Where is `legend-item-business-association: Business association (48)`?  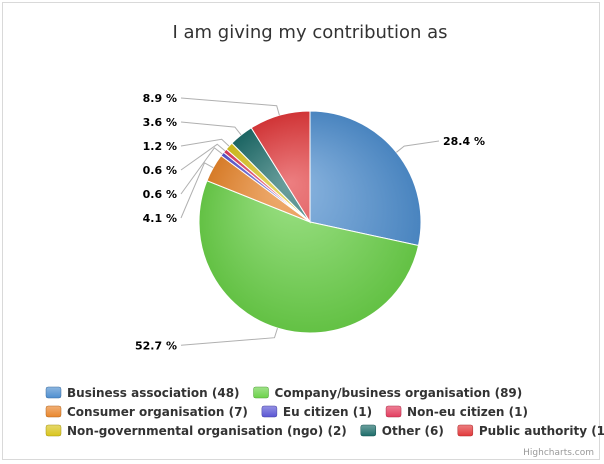 legend-item-business-association: Business association (48) is located at coordinates (153, 393).